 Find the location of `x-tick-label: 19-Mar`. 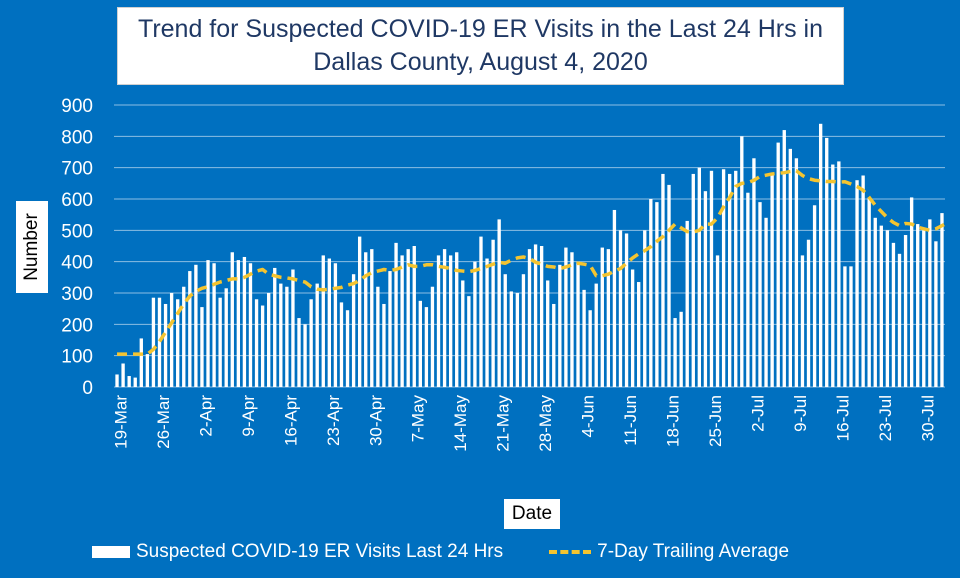

x-tick-label: 19-Mar is located at coordinates (121, 422).